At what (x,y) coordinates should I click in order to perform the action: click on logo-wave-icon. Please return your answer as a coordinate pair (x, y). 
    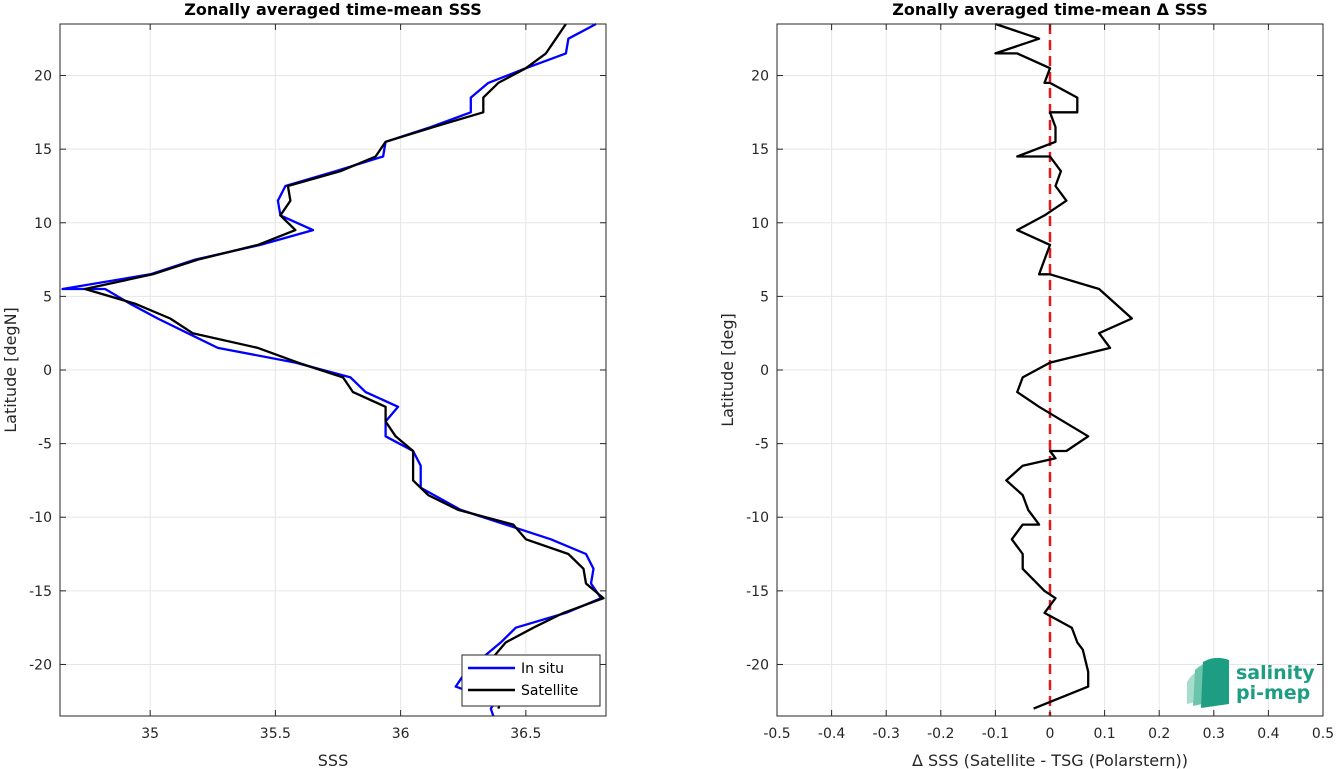
    Looking at the image, I should click on (1208, 682).